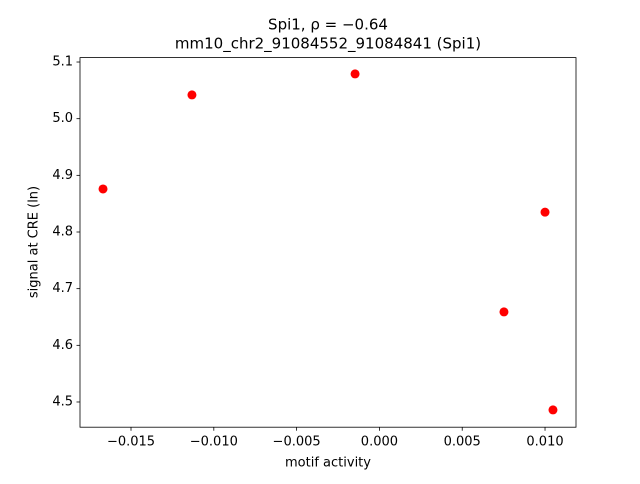 Image resolution: width=640 pixels, height=484 pixels. Describe the element at coordinates (62, 401) in the screenshot. I see `y-tick-label: 4.5` at that location.